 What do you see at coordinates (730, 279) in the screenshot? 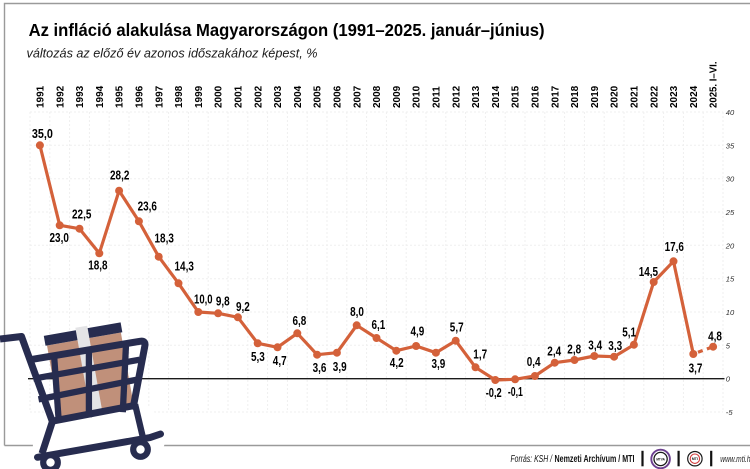
I see `svg-text: 15` at bounding box center [730, 279].